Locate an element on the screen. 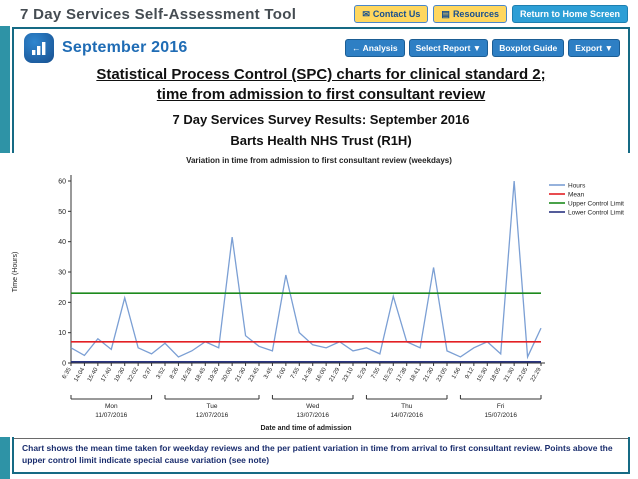 Image resolution: width=638 pixels, height=479 pixels. svg-text: Mon is located at coordinates (111, 406).